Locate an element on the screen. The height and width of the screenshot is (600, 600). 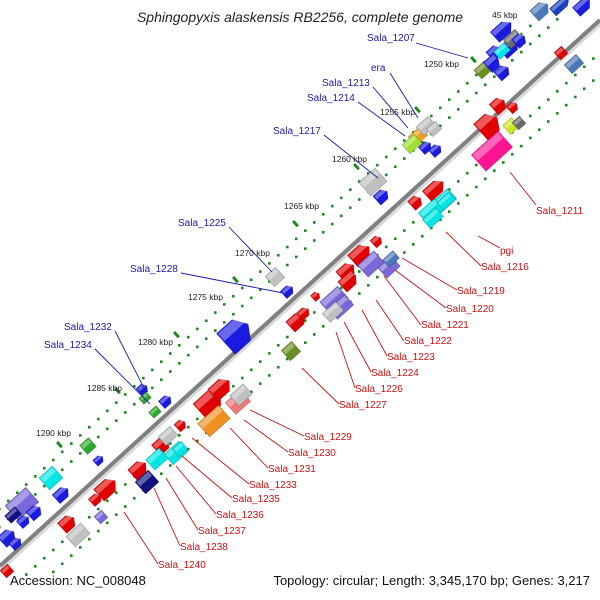
gene-label-Sala_1213: Sala_1213 is located at coordinates (346, 83).